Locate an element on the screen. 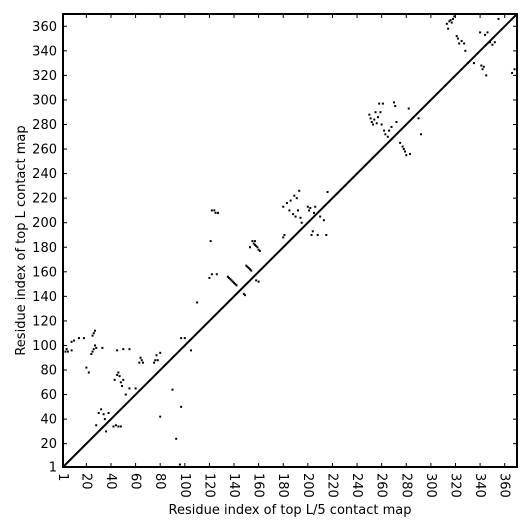 Image resolution: width=531 pixels, height=531 pixels. y-tick-label: 360 is located at coordinates (44, 27).